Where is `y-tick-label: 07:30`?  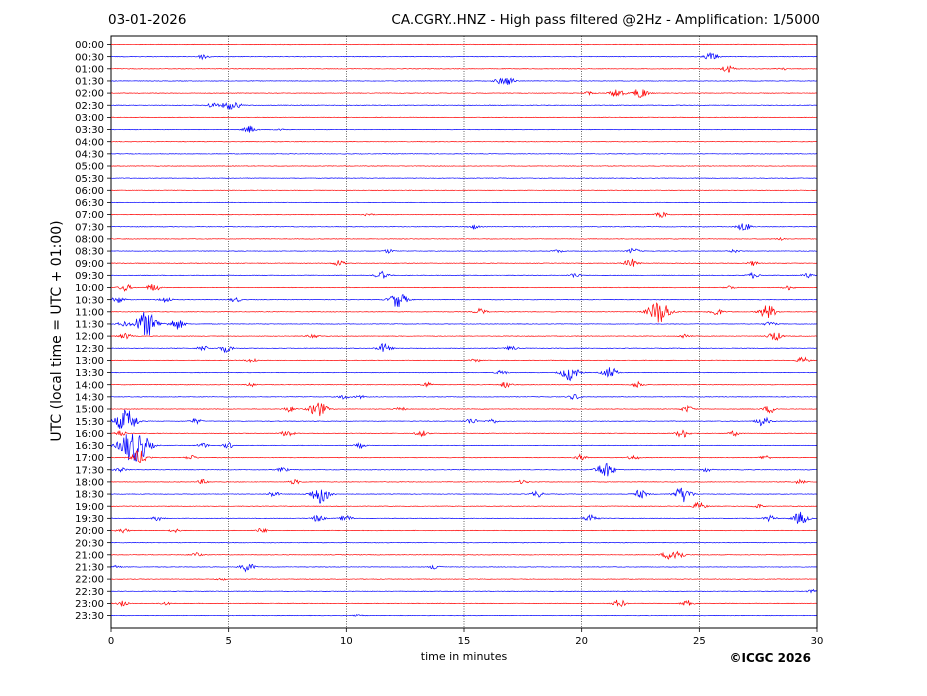
y-tick-label: 07:30 is located at coordinates (89, 227).